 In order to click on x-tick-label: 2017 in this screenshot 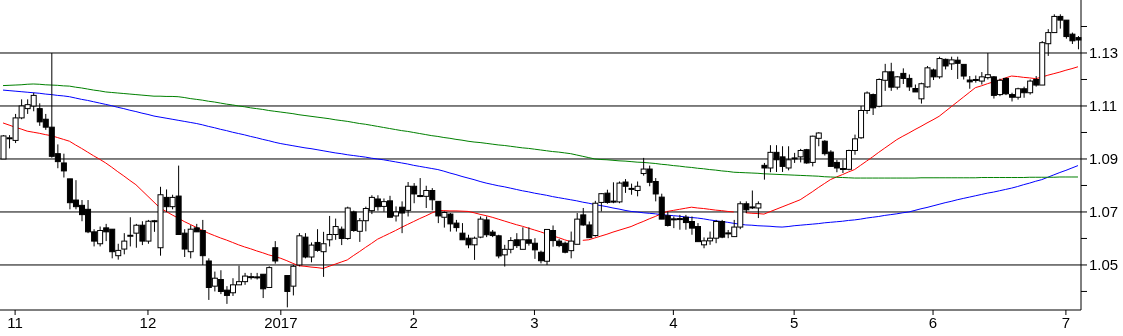, I will do `click(281, 322)`.